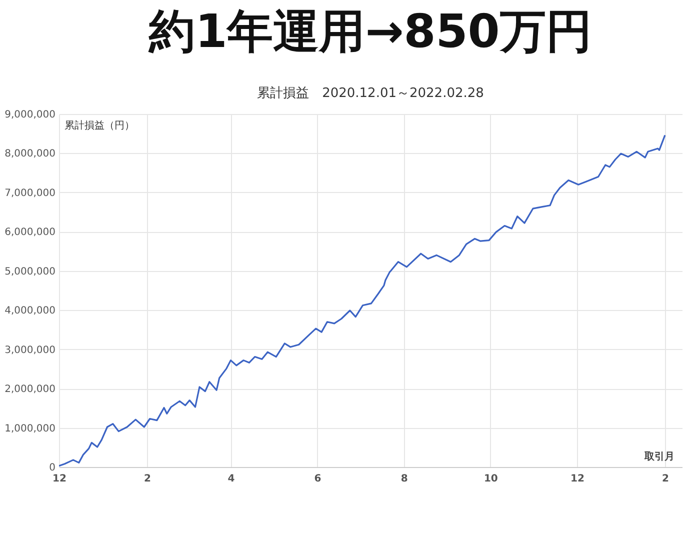  I want to click on chart-subtitle: 累計損益 2020.12.01～2022.02.28, so click(370, 93).